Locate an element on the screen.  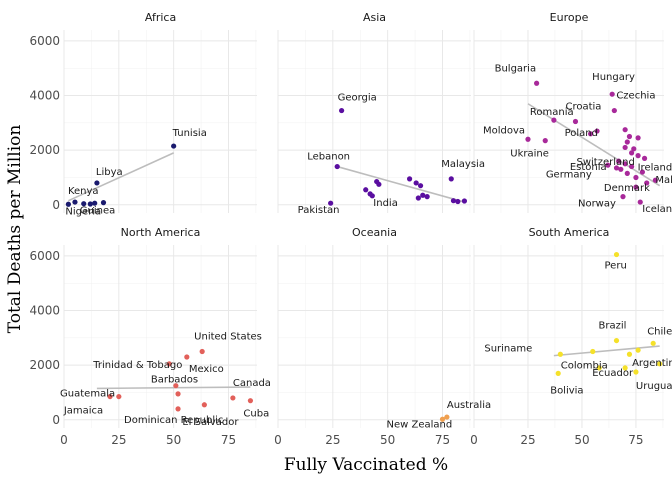
point-label: Norway is located at coordinates (597, 204).